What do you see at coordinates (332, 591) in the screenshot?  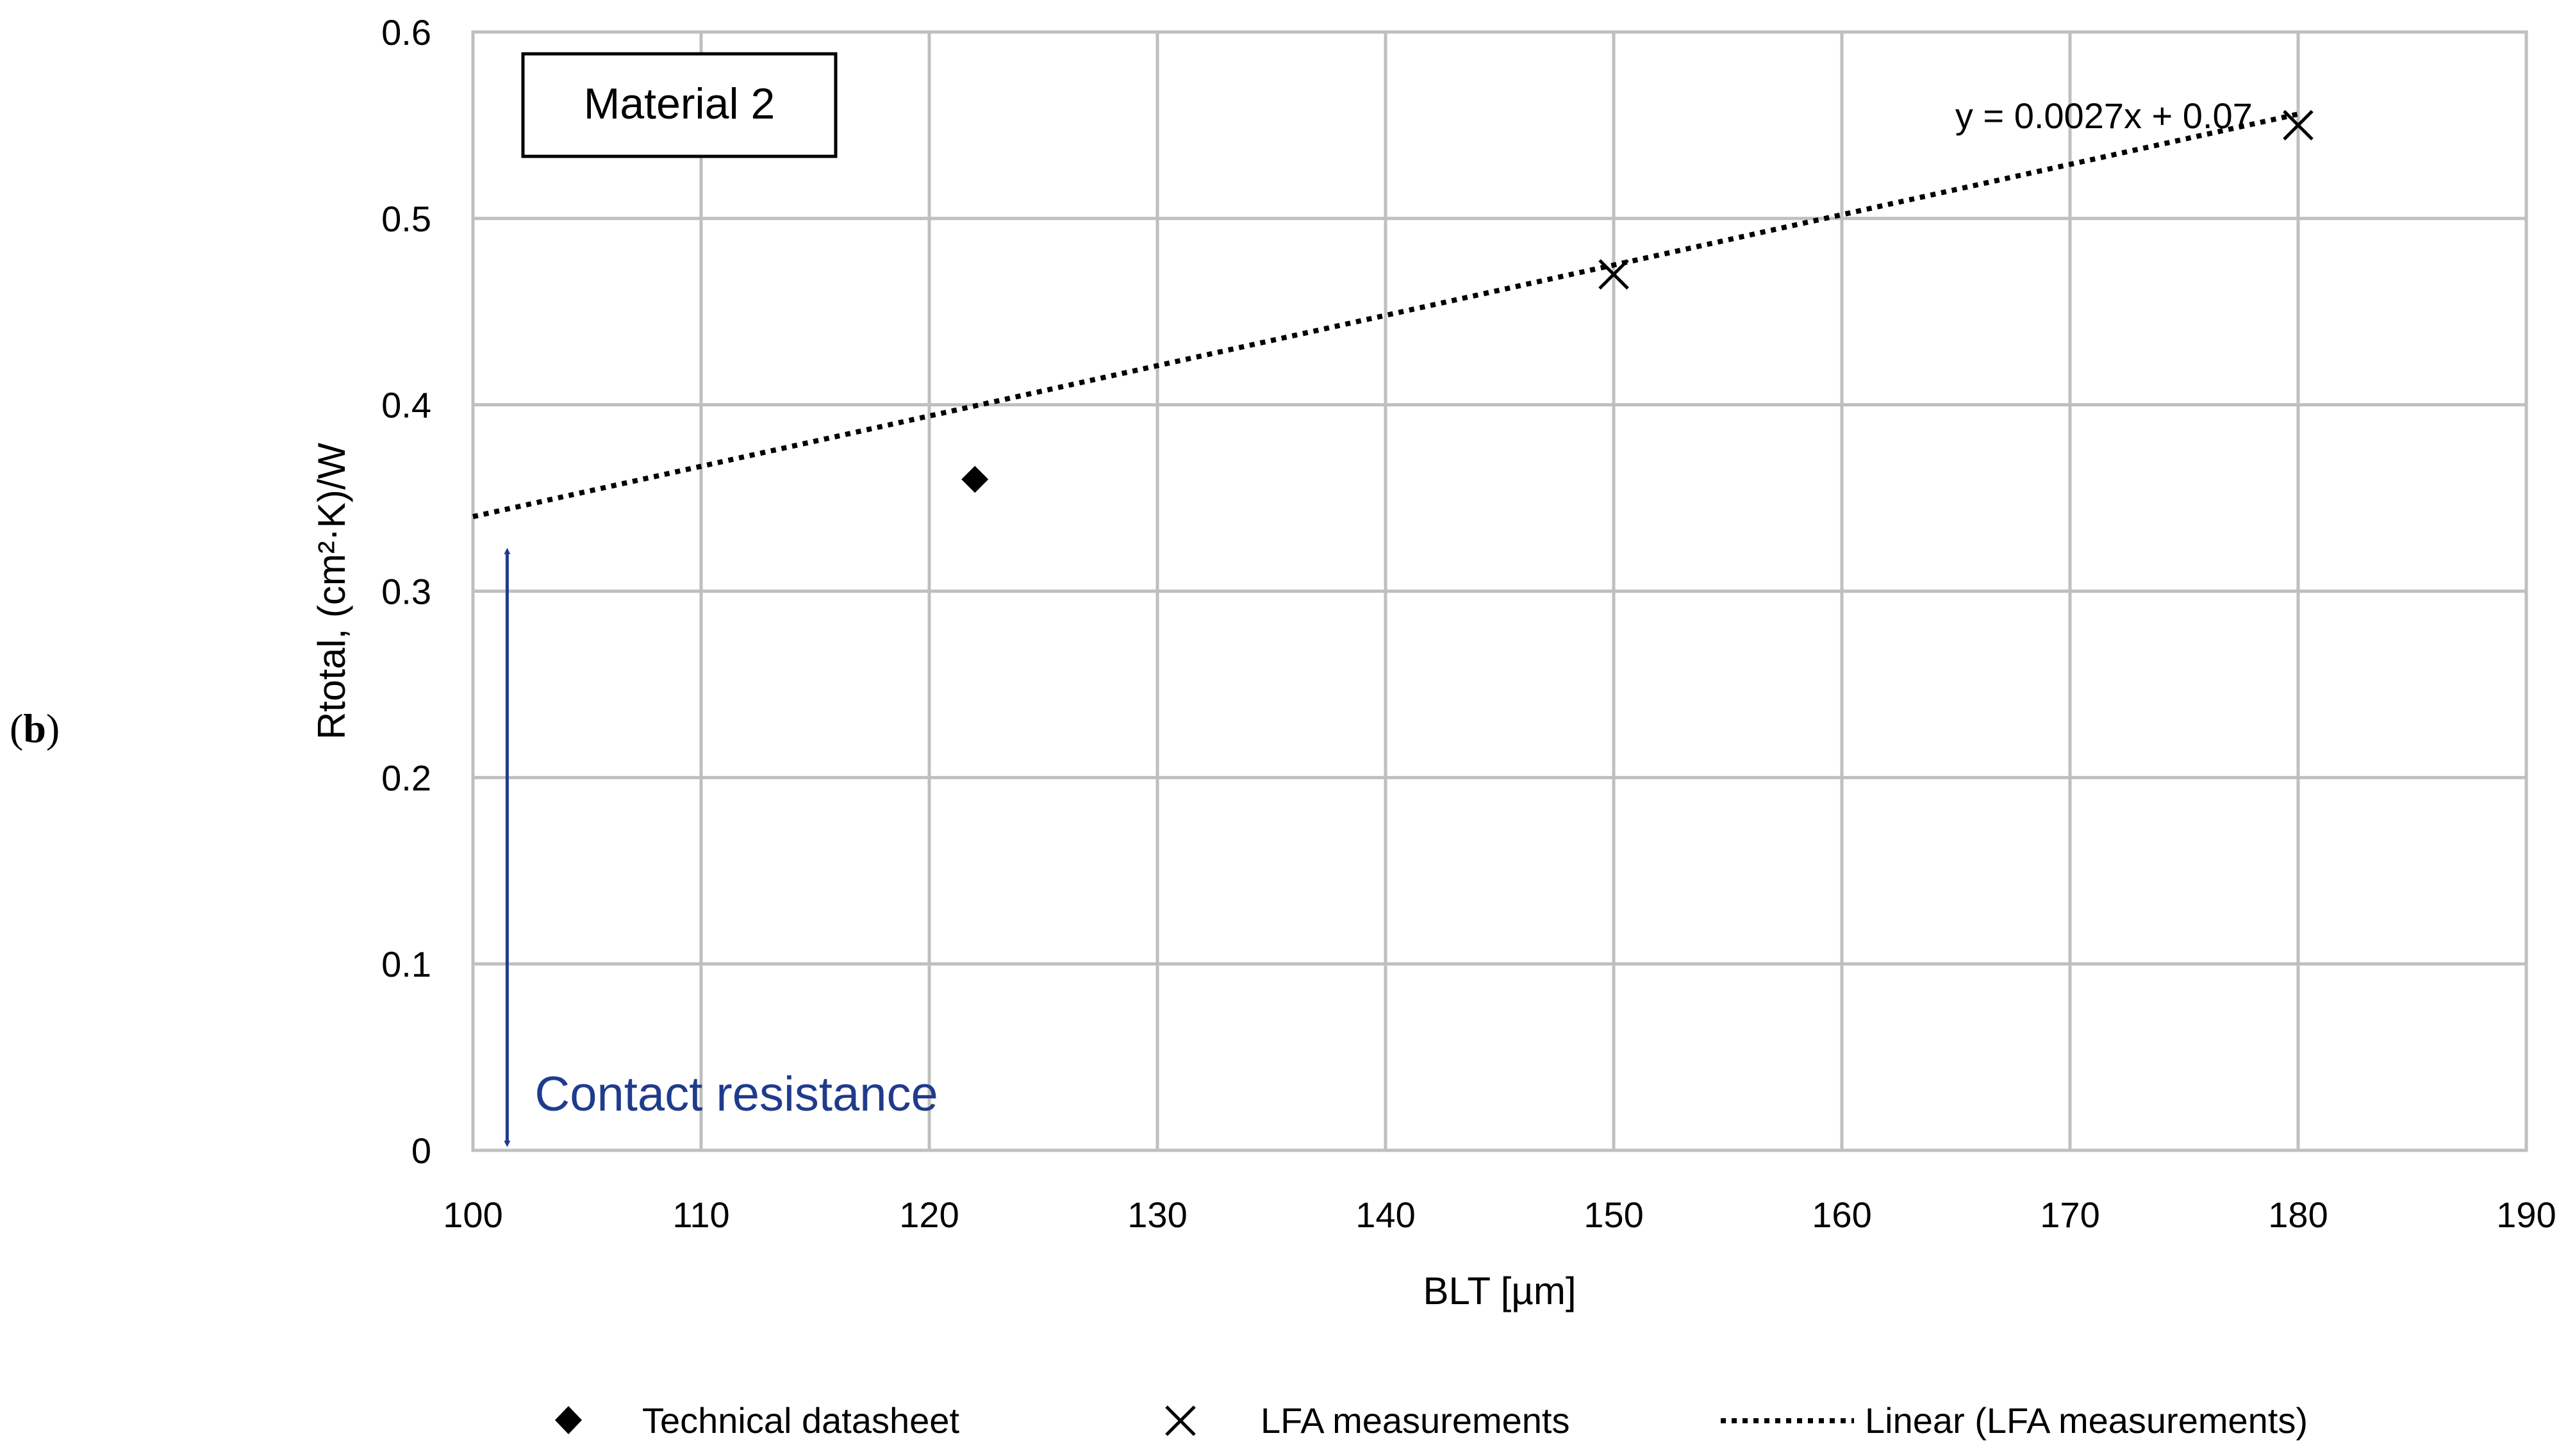 I see `y-axis-title: Rtotal, (cm²·K)/W` at bounding box center [332, 591].